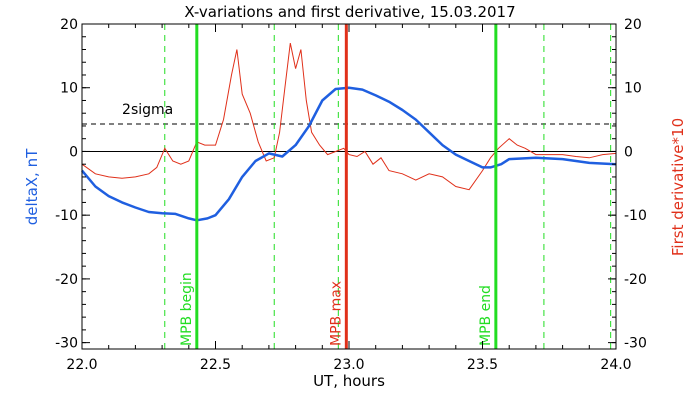 This screenshot has height=400, width=700. What do you see at coordinates (73, 152) in the screenshot?
I see `y-tick-label-left-2: 0` at bounding box center [73, 152].